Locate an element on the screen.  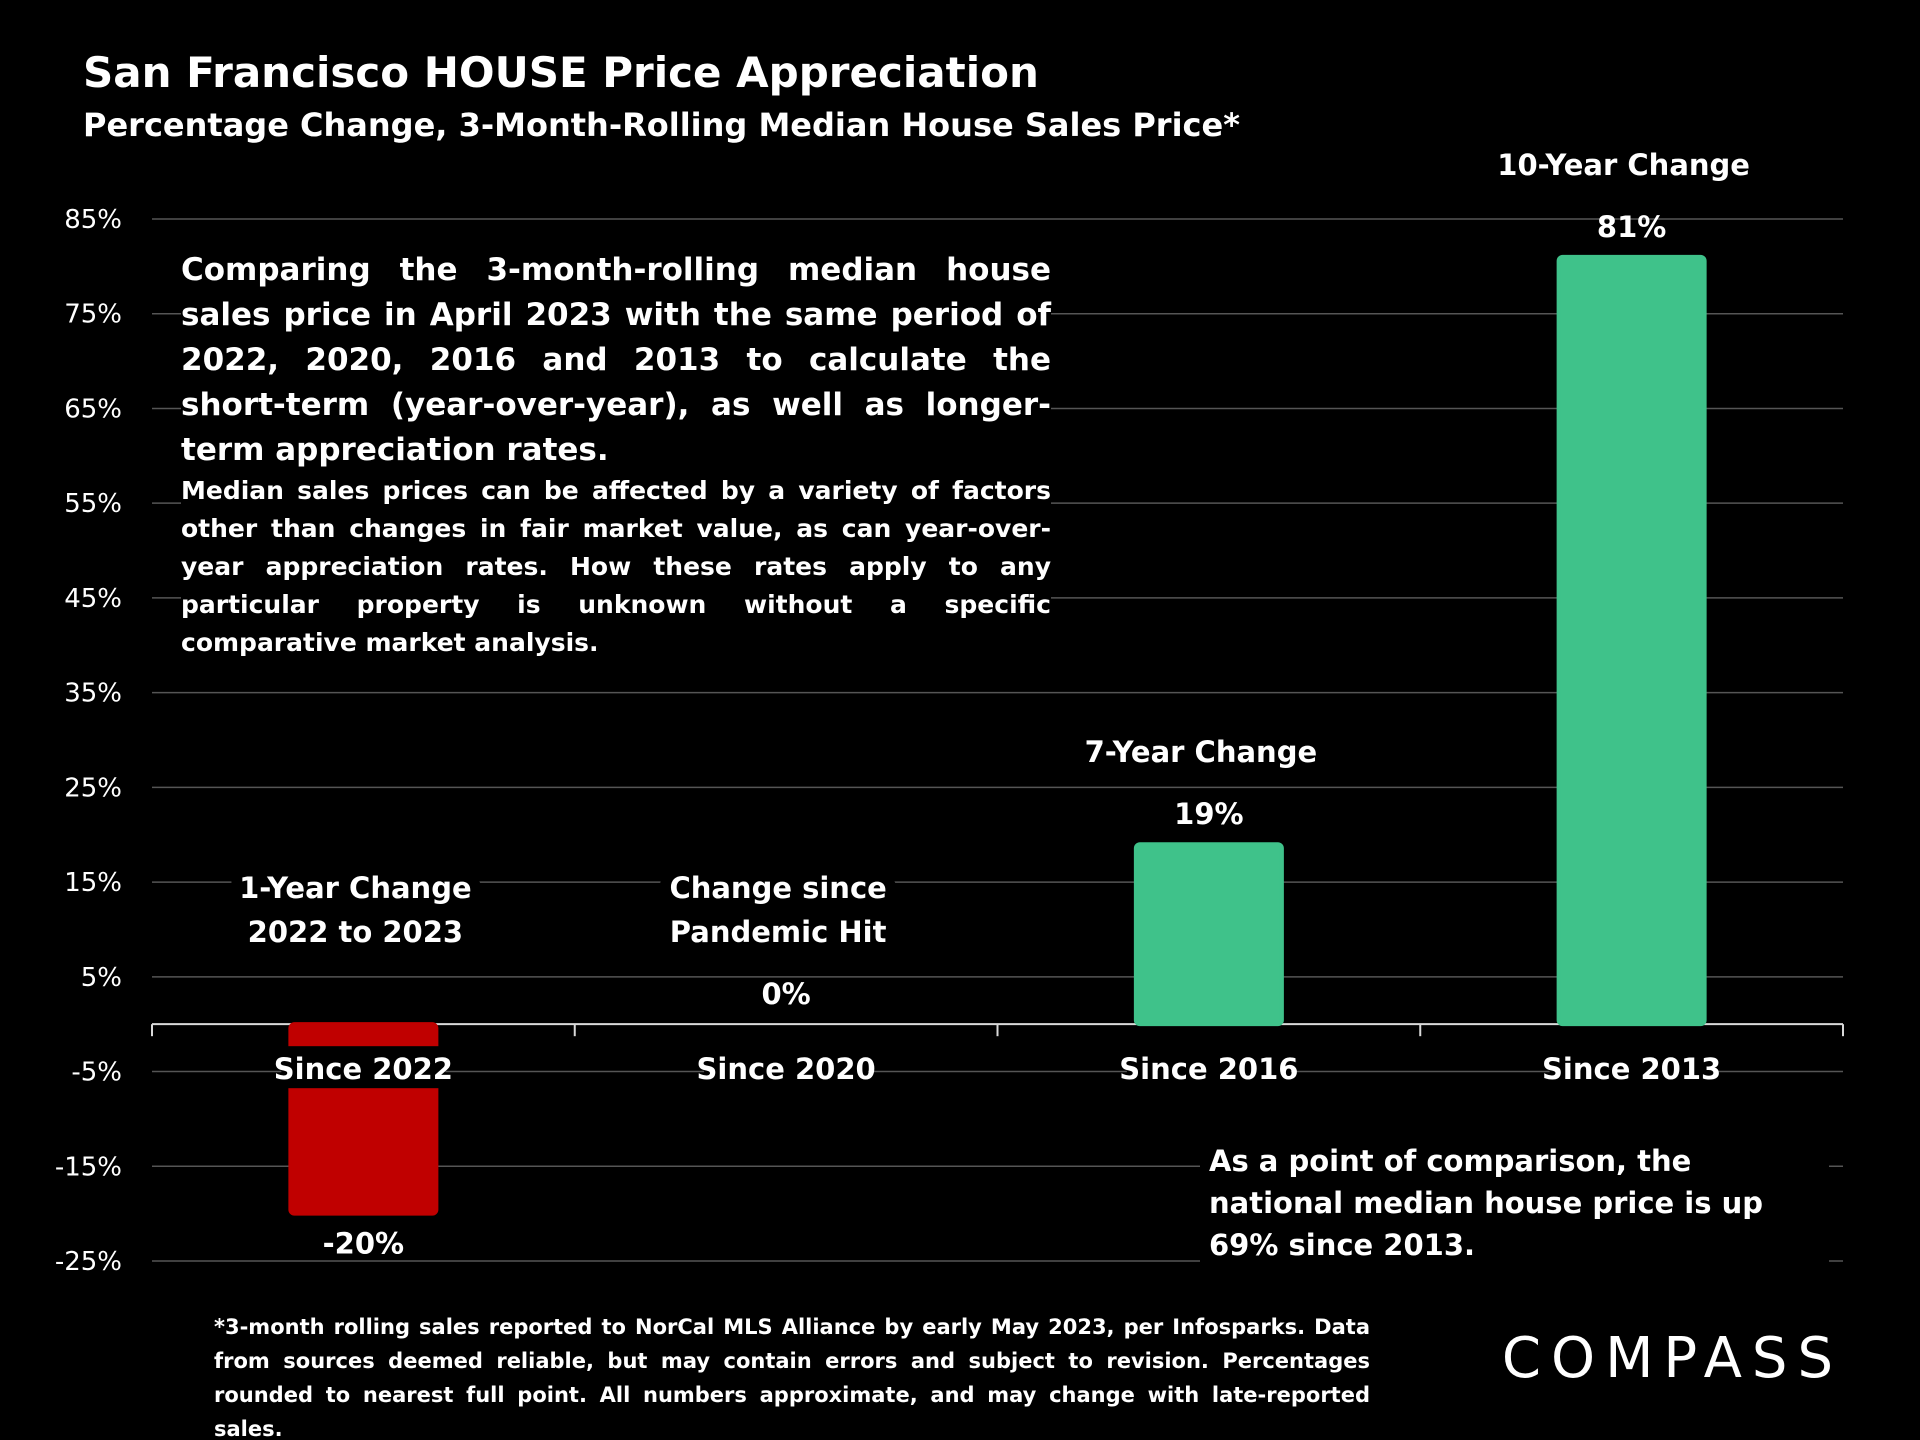
y-tick-label: -15% is located at coordinates (88, 1167).